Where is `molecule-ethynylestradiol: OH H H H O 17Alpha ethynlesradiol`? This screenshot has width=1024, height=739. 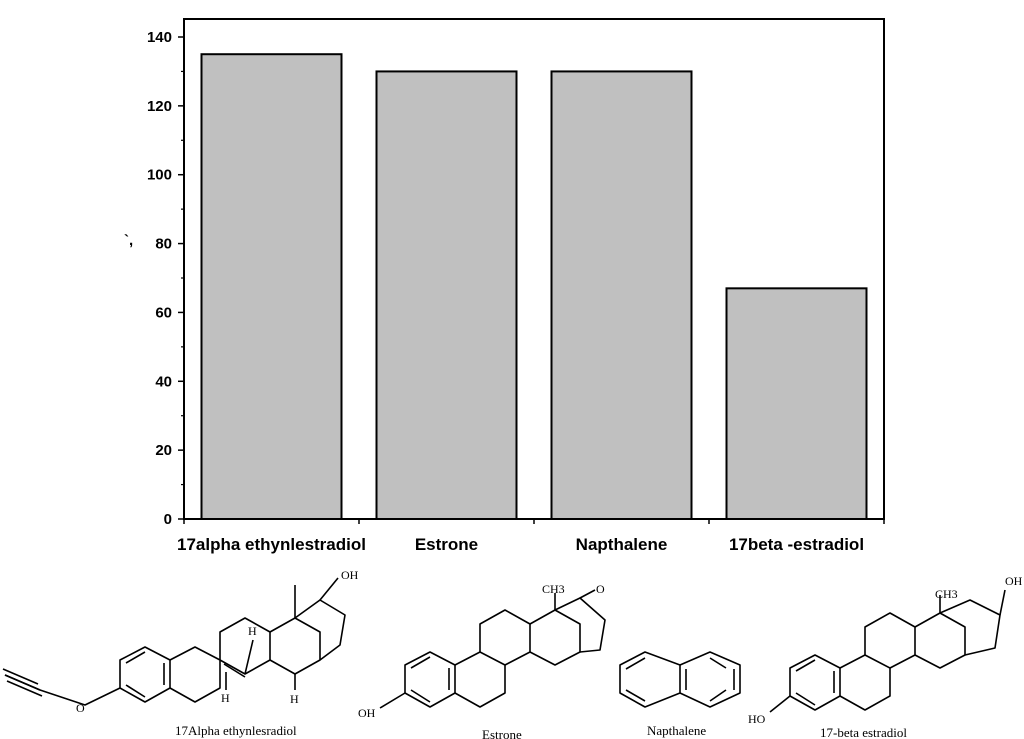
molecule-ethynylestradiol: OH H H H O 17Alpha ethynlesradiol is located at coordinates (180, 653).